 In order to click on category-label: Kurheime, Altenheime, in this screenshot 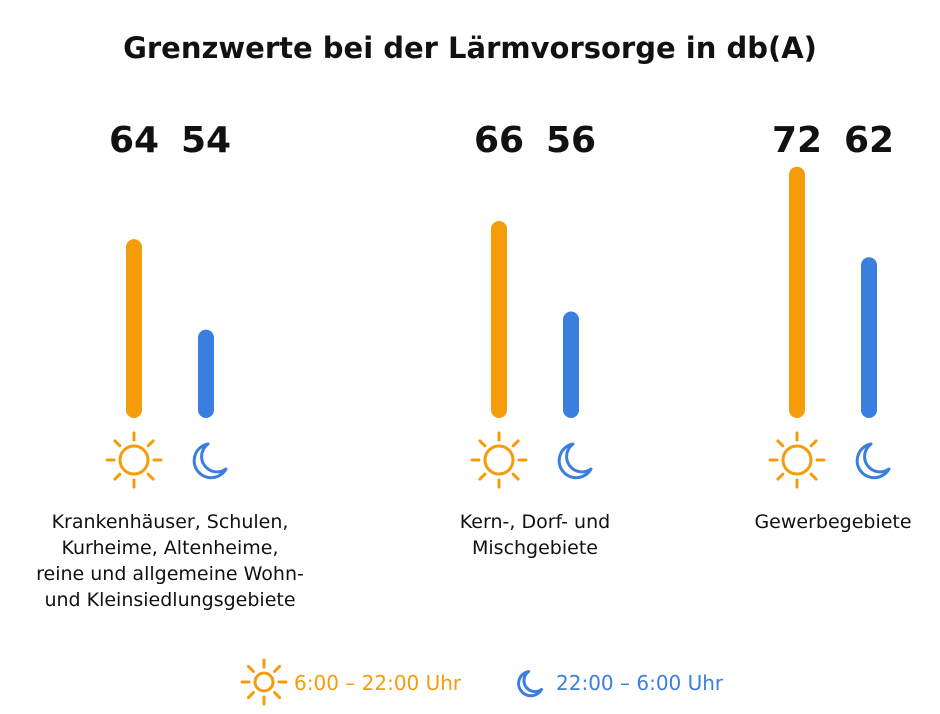, I will do `click(169, 548)`.